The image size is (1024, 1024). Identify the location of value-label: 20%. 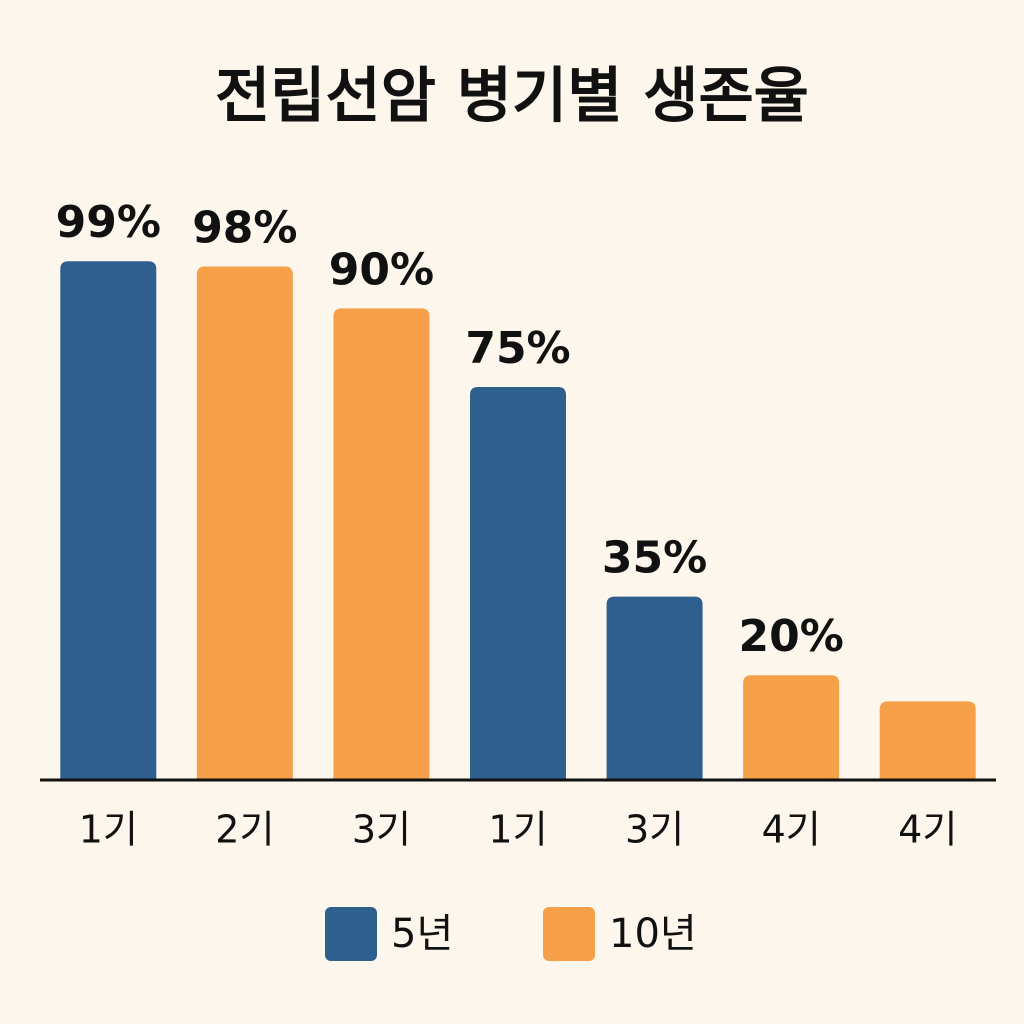
(790, 636).